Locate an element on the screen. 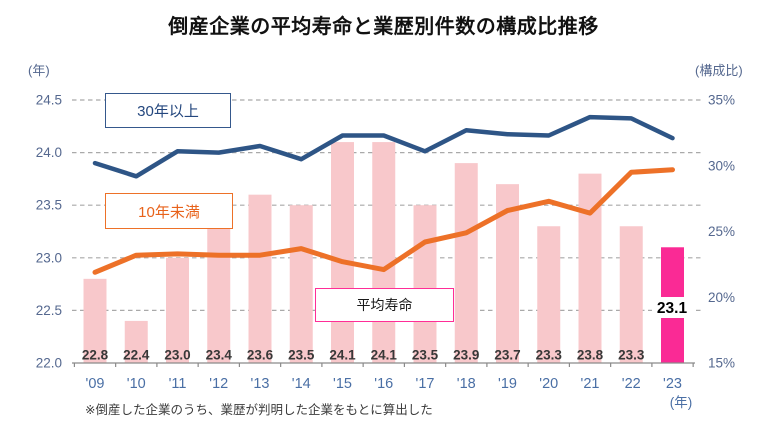  legend-average-life-box: 平均寿命 is located at coordinates (384, 305).